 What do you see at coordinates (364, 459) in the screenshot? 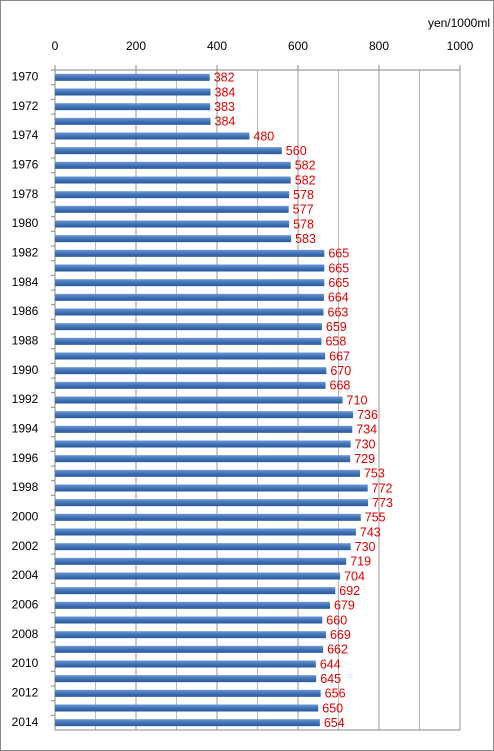
I see `value-label: 729` at bounding box center [364, 459].